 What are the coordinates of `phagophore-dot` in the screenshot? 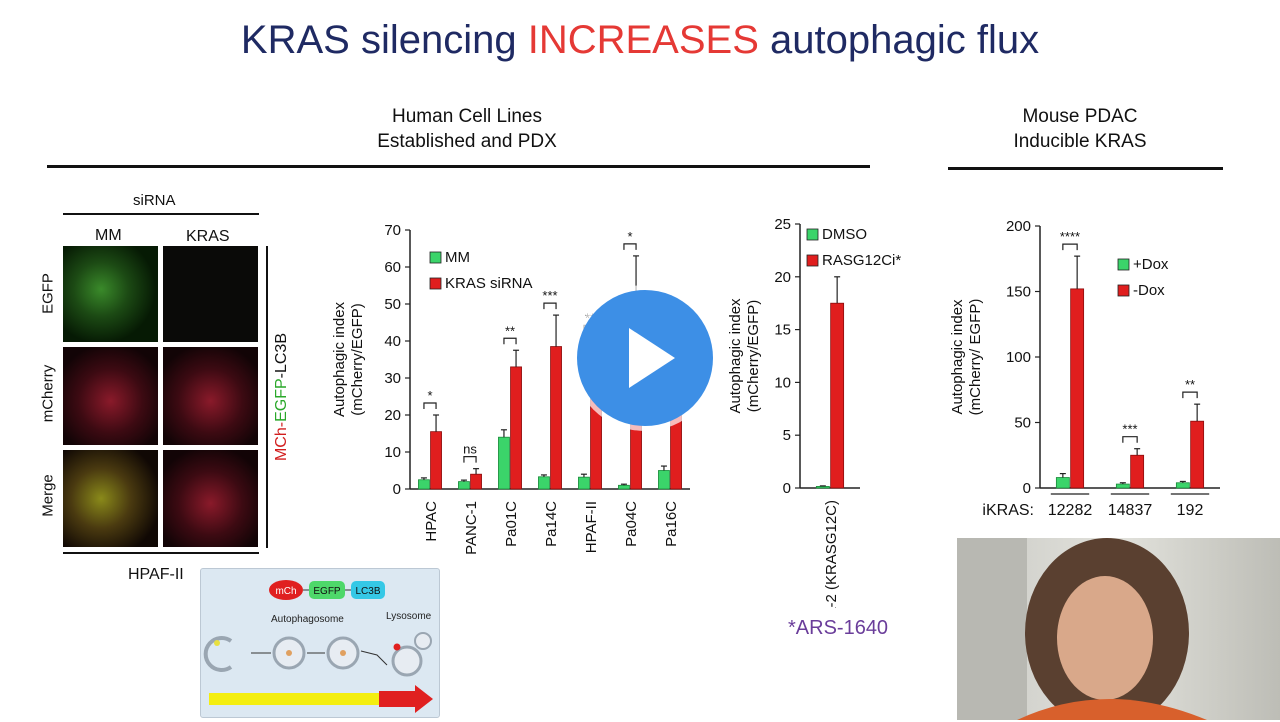 It's located at (217, 643).